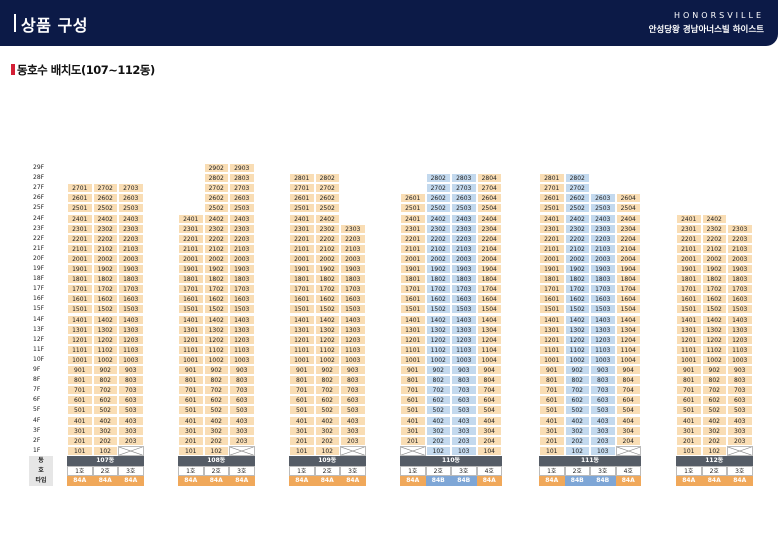 This screenshot has width=778, height=538. Describe the element at coordinates (438, 289) in the screenshot. I see `unit-cell: 1702` at that location.